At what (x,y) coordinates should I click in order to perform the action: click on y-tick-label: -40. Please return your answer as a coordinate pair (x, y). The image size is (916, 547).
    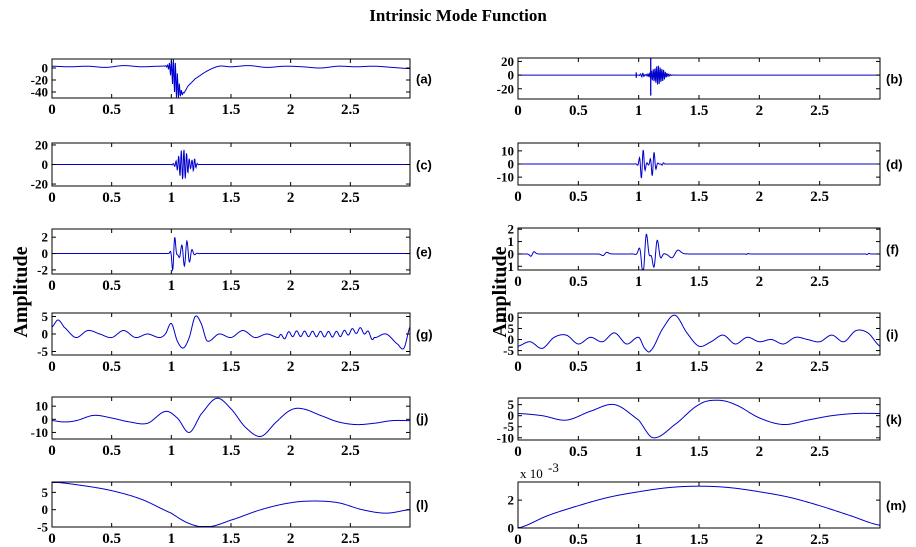
    Looking at the image, I should click on (39, 92).